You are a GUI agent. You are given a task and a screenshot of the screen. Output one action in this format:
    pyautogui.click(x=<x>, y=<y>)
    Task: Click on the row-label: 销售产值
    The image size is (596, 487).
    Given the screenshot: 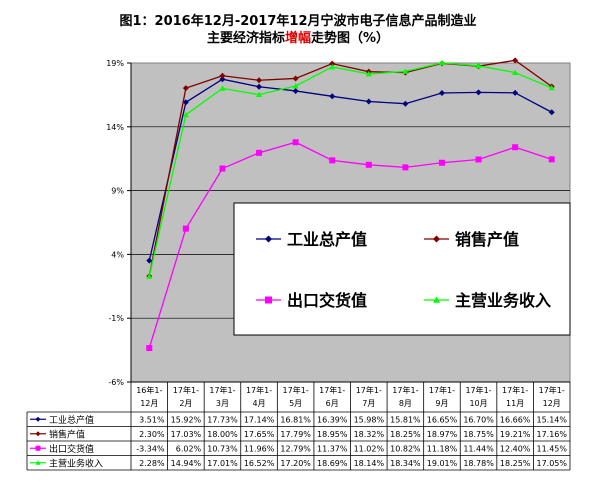 What is the action you would take?
    pyautogui.click(x=67, y=434)
    